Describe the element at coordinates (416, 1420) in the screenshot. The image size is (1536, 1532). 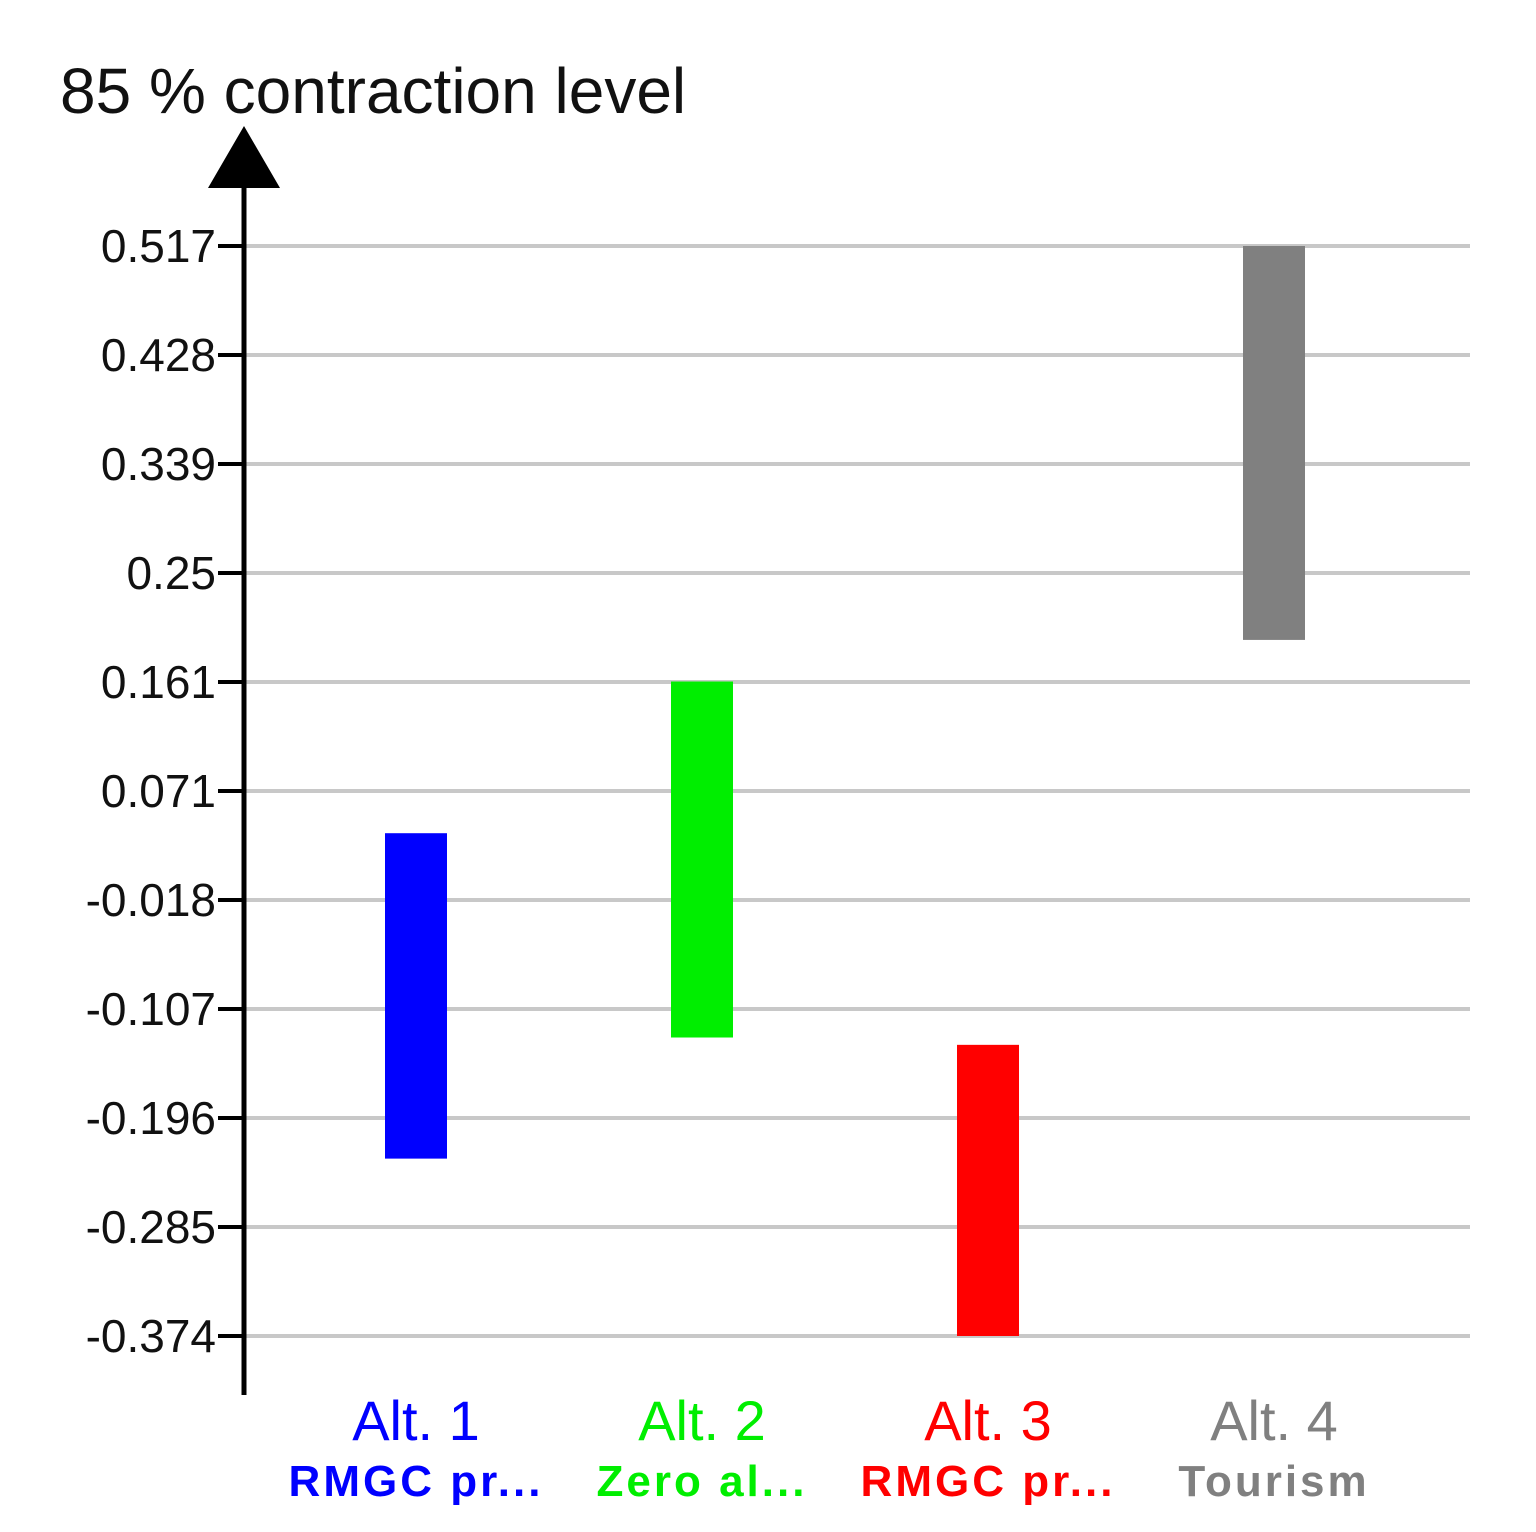
I see `category-label-1: Alt. 1` at that location.